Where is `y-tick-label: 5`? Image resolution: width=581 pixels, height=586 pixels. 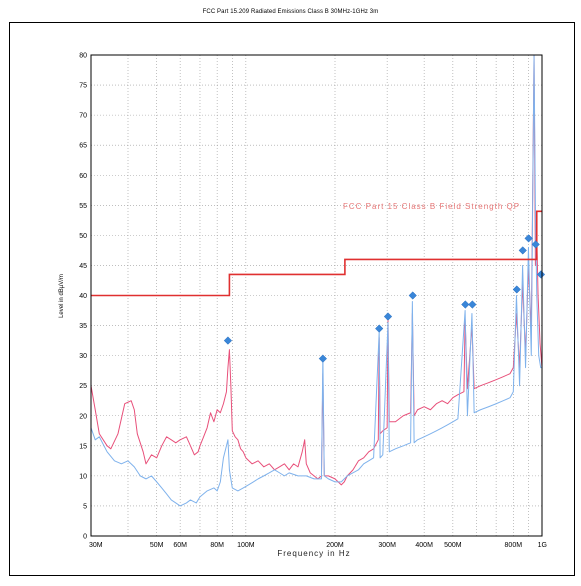
y-tick-label: 5 is located at coordinates (85, 506).